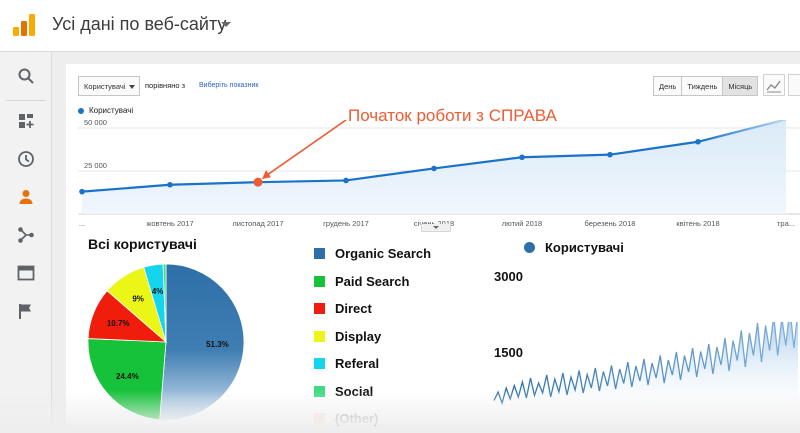 This screenshot has height=433, width=800. I want to click on legend-label: Organic Search, so click(383, 254).